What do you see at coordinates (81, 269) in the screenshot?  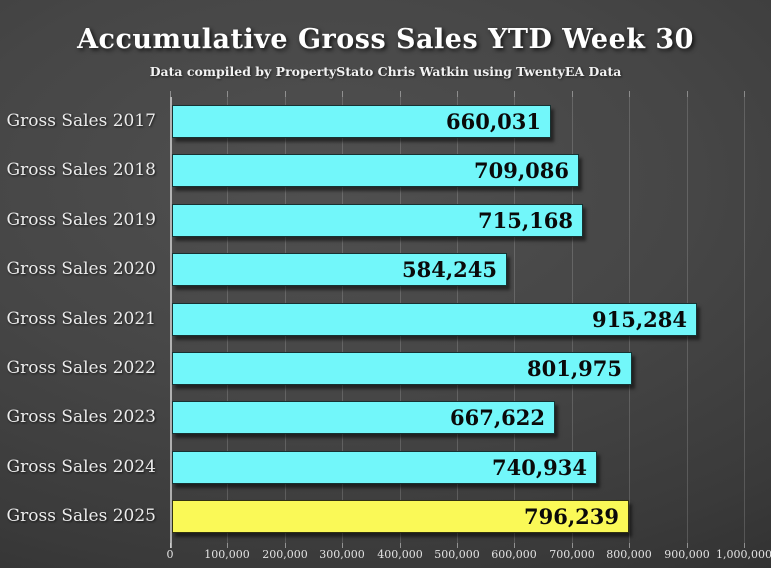 I see `category-label: Gross Sales 2020` at bounding box center [81, 269].